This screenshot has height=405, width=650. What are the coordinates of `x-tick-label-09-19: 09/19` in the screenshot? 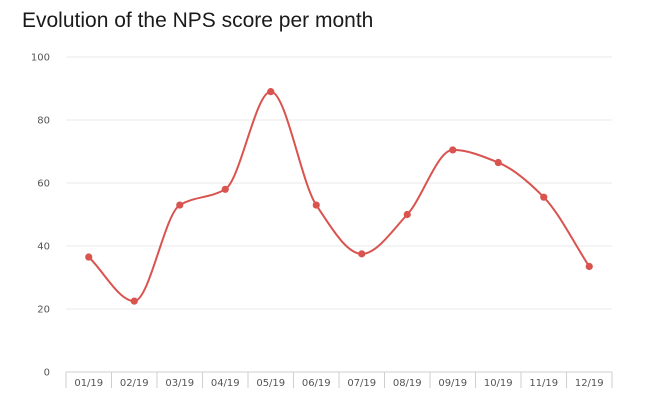 It's located at (452, 383).